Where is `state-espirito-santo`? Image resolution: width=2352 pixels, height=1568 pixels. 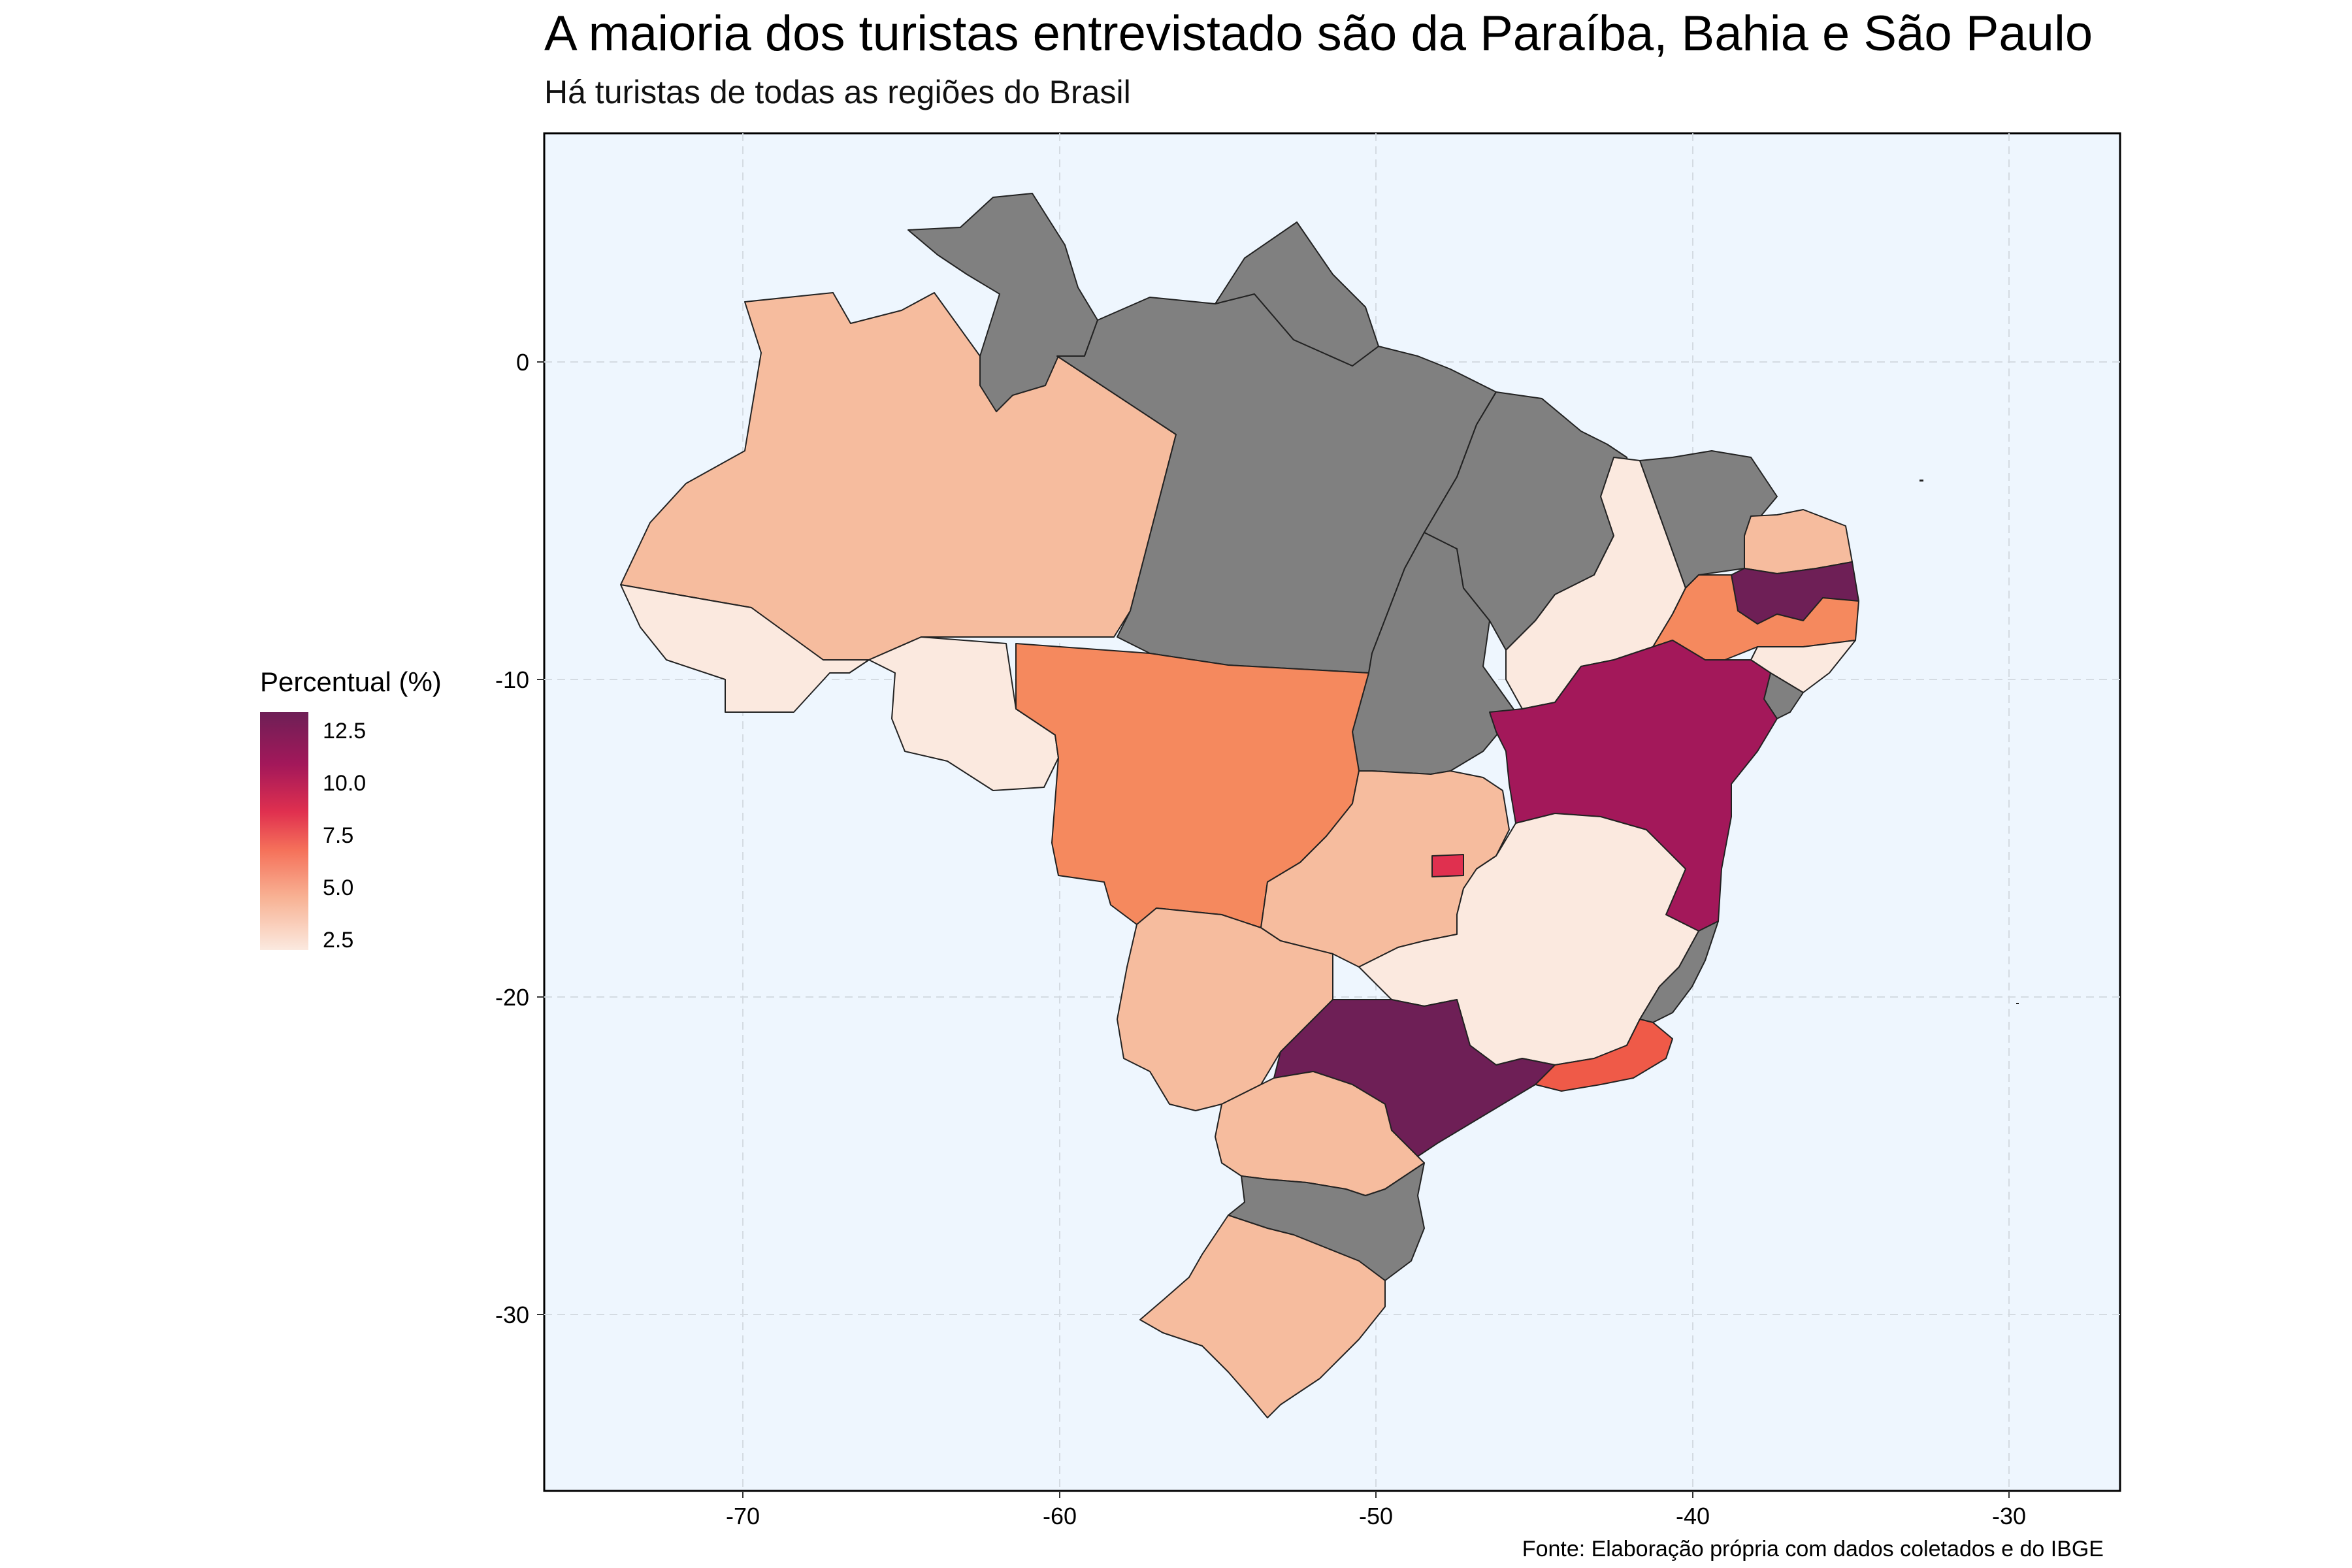 state-espirito-santo is located at coordinates (1679, 972).